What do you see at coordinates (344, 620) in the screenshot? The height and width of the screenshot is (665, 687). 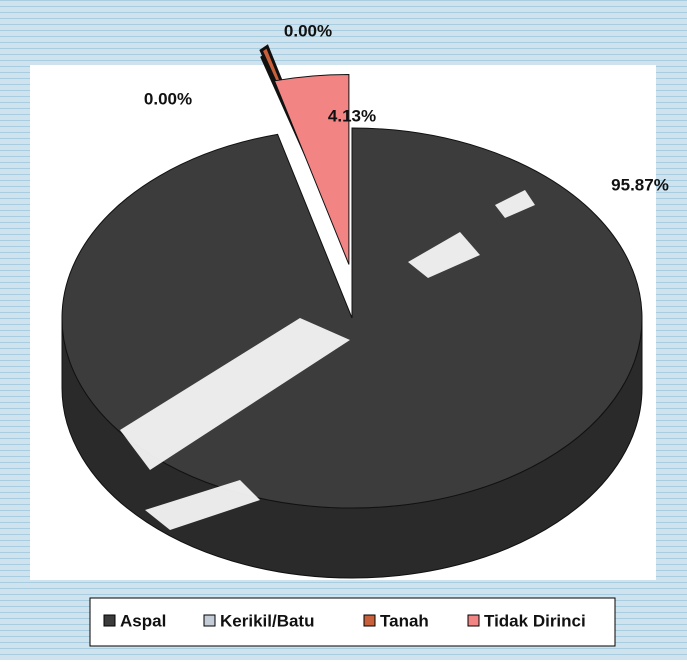 I see `legend-items: Aspal Kerikil/Batu Tanah Tidak Dirinci` at bounding box center [344, 620].